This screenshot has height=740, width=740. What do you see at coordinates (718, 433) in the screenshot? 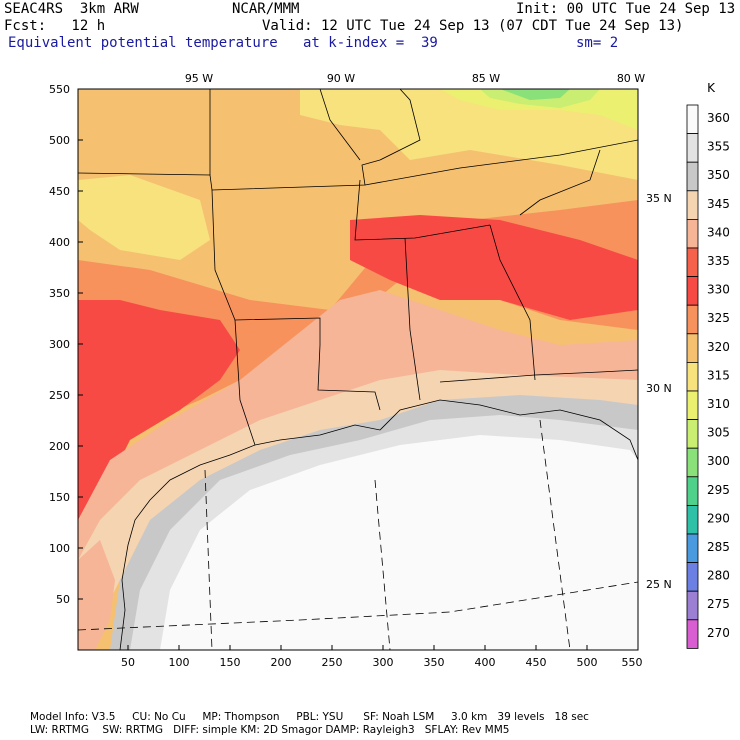
I see `colorbar-label: 305` at bounding box center [718, 433].